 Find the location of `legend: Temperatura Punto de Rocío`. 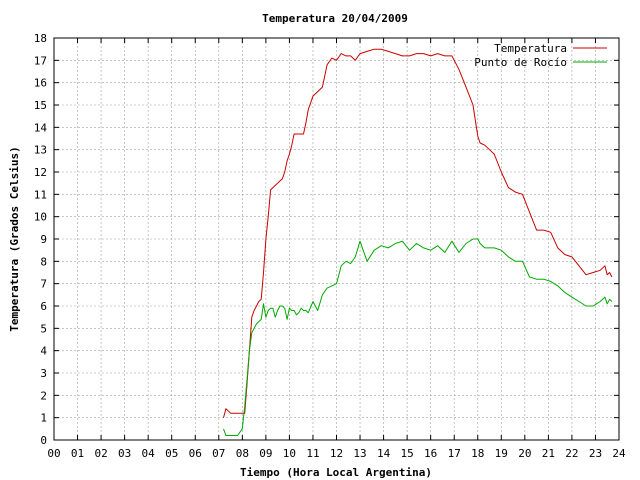

legend: Temperatura Punto de Rocío is located at coordinates (540, 55).